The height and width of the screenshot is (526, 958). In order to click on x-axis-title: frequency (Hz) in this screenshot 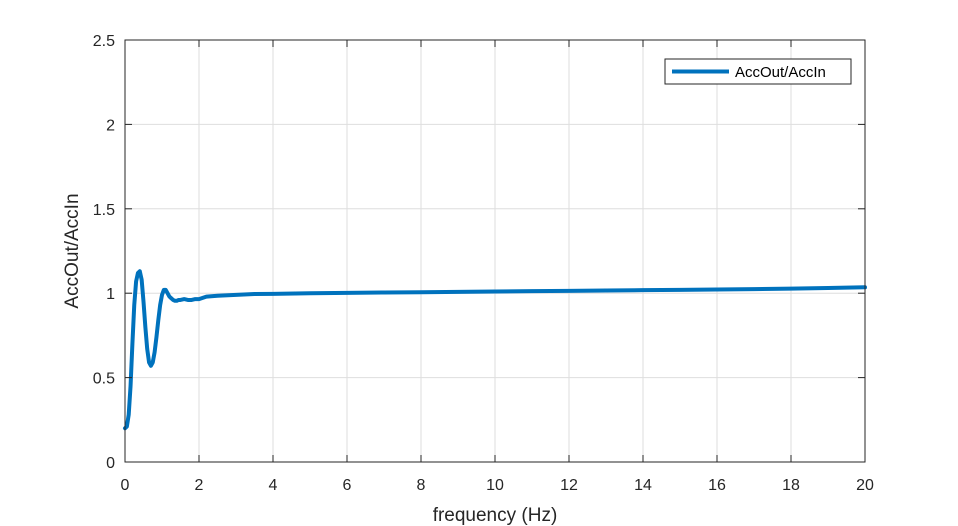, I will do `click(495, 515)`.